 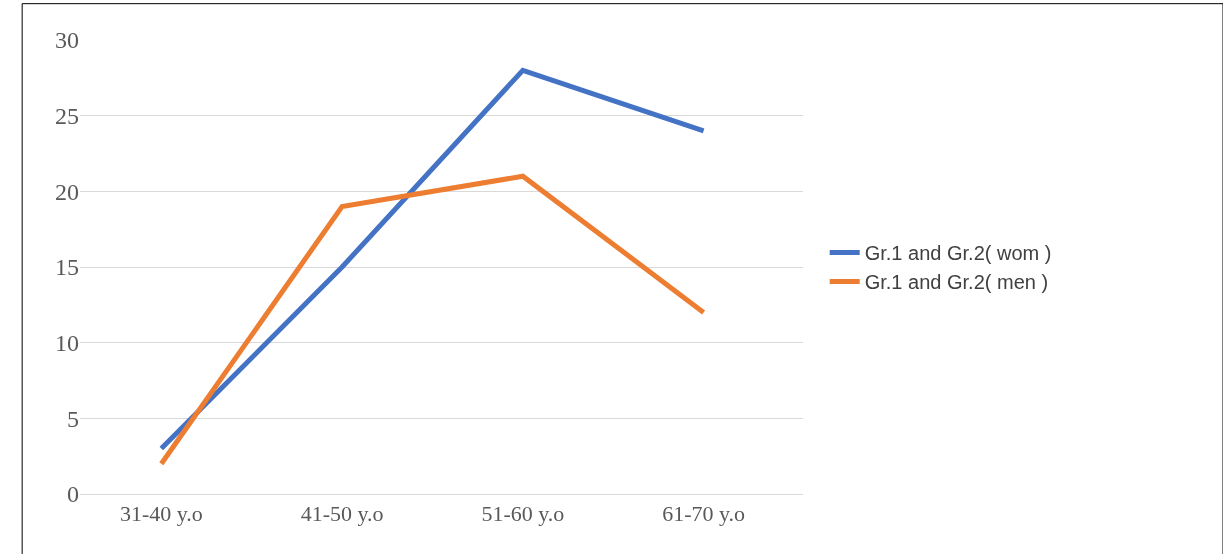 What do you see at coordinates (958, 253) in the screenshot?
I see `legend-label: Gr.1 and Gr.2( wom )` at bounding box center [958, 253].